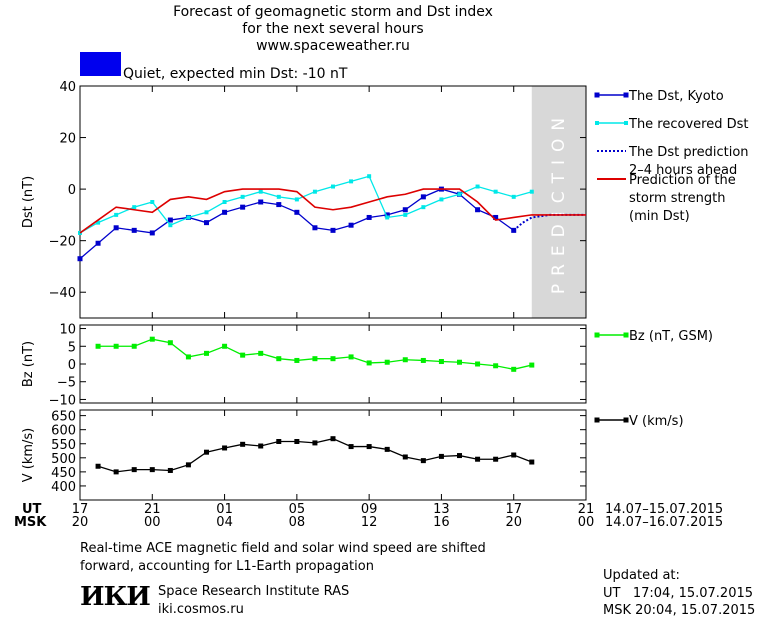  Describe the element at coordinates (333, 46) in the screenshot. I see `chart-title-url: www.spaceweather.ru` at that location.